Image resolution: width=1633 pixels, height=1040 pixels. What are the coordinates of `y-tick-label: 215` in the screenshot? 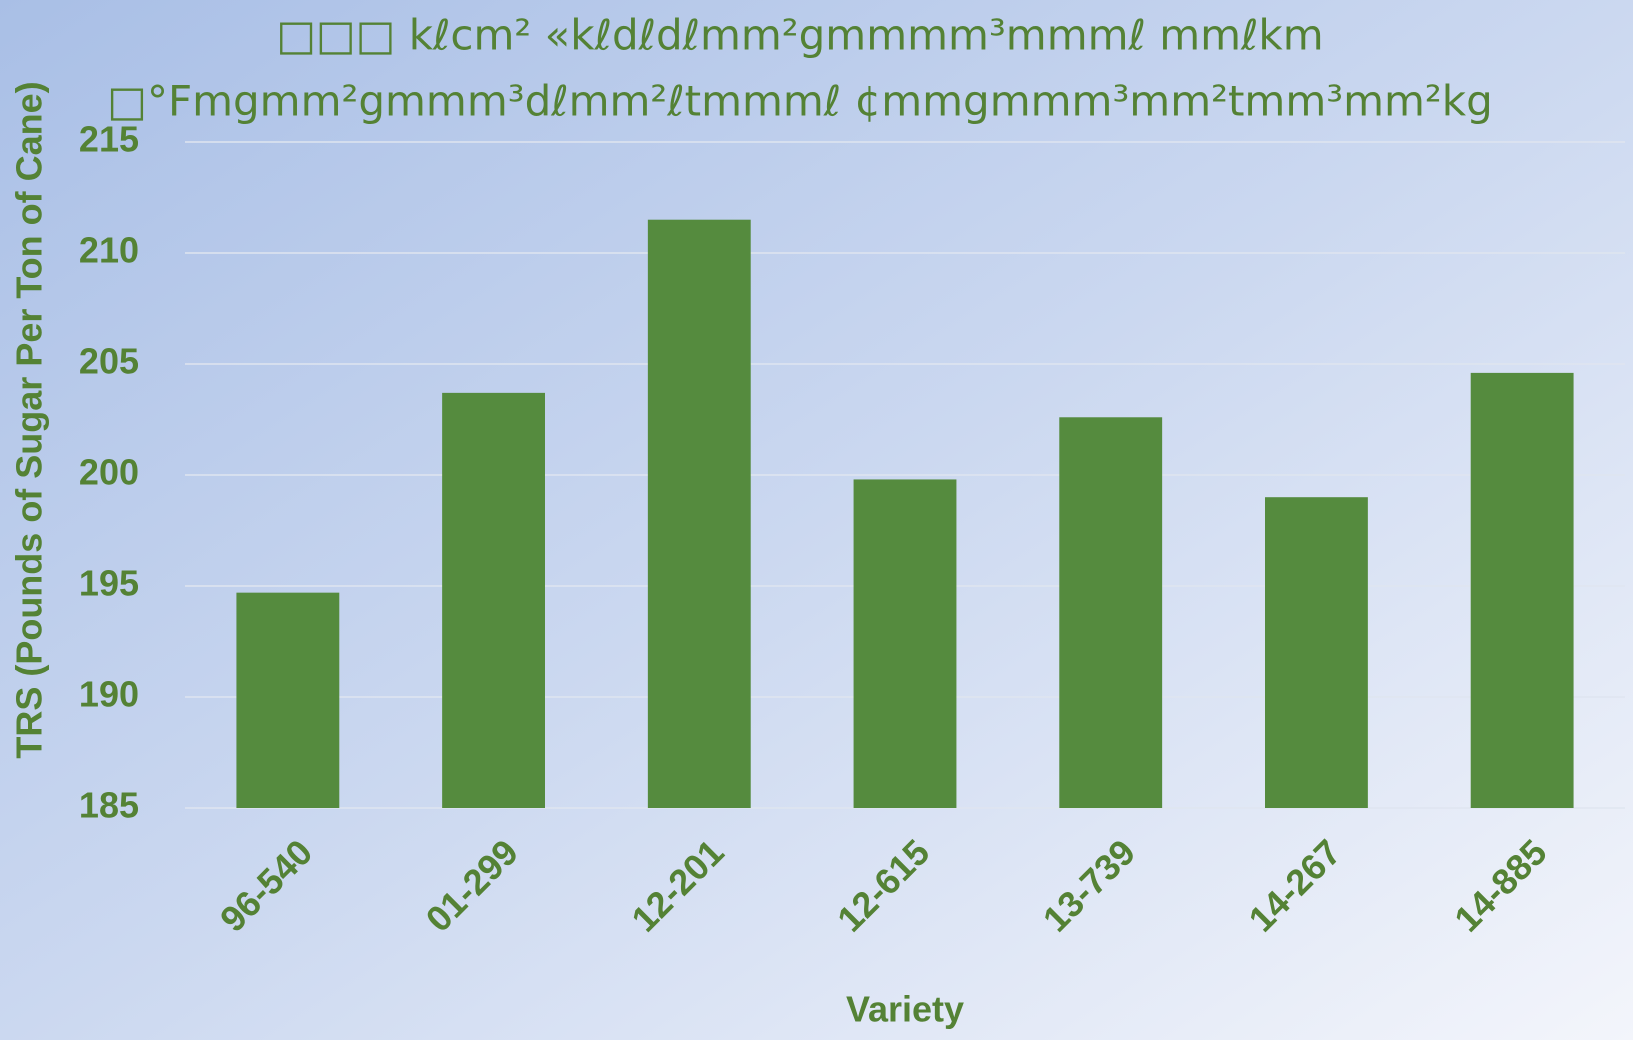 It's located at (109, 139).